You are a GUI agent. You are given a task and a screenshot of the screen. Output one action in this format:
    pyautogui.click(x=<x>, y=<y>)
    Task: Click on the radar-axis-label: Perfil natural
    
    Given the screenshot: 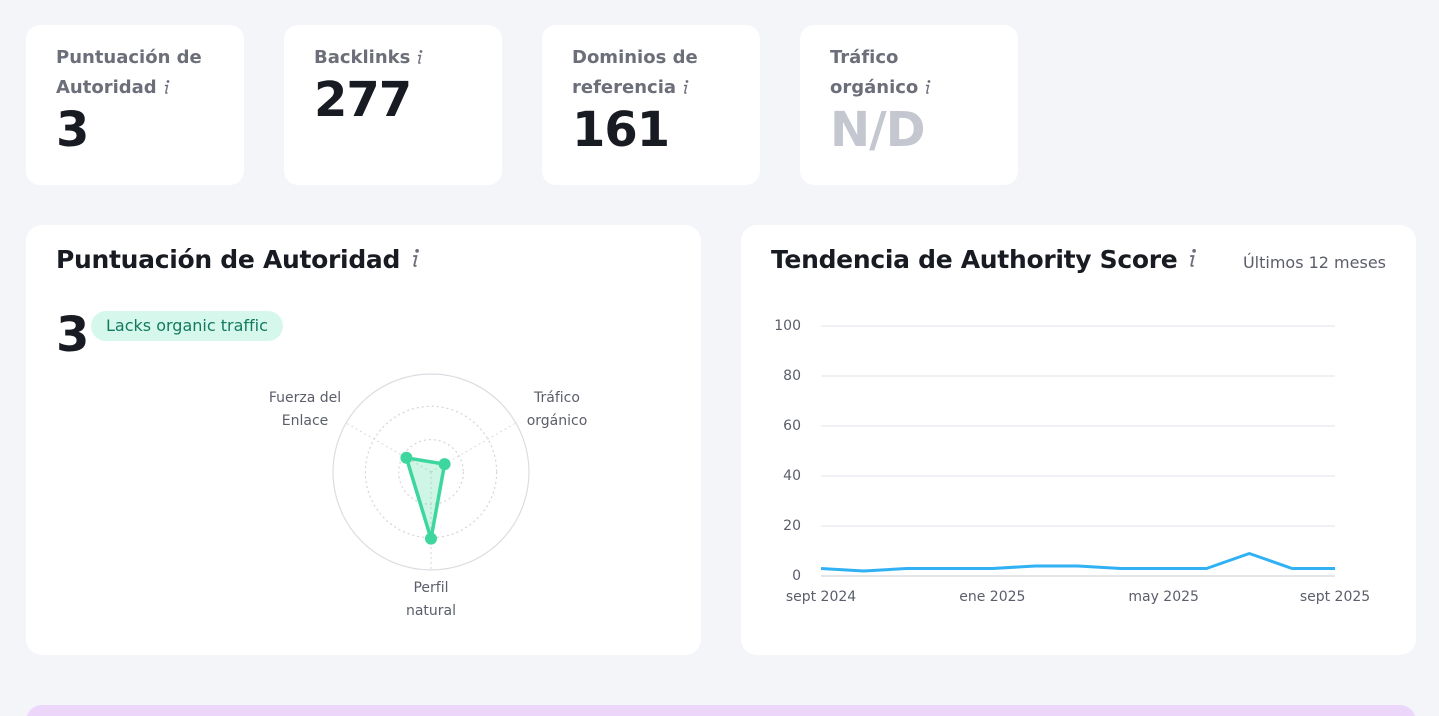 What is the action you would take?
    pyautogui.click(x=431, y=599)
    